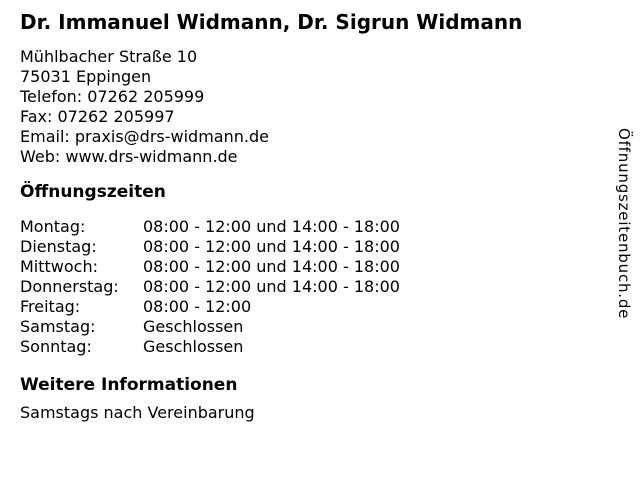 The height and width of the screenshot is (480, 640). What do you see at coordinates (69, 286) in the screenshot?
I see `day-label: Donnerstag:` at bounding box center [69, 286].